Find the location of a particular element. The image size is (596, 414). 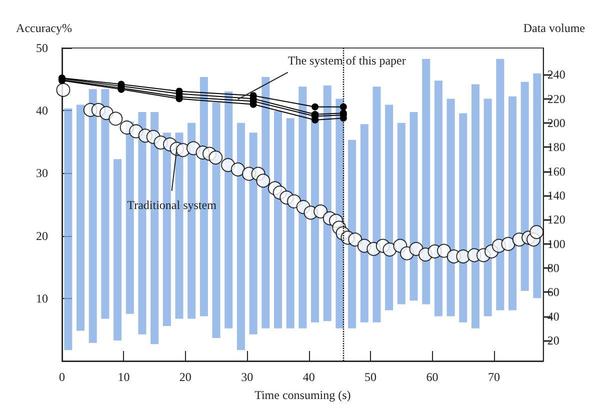

y2-tick-label: 220 is located at coordinates (556, 99).